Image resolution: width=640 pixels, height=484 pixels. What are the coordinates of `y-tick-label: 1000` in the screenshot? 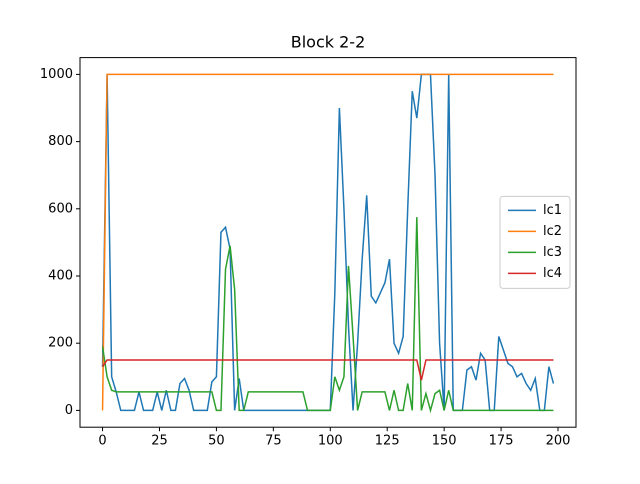 It's located at (56, 74).